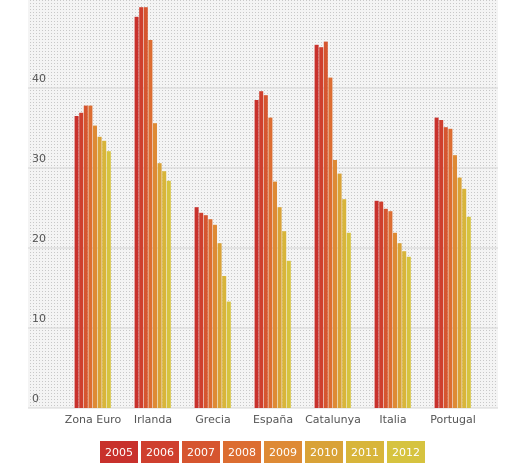  I want to click on legend-label: 2011, so click(365, 452).